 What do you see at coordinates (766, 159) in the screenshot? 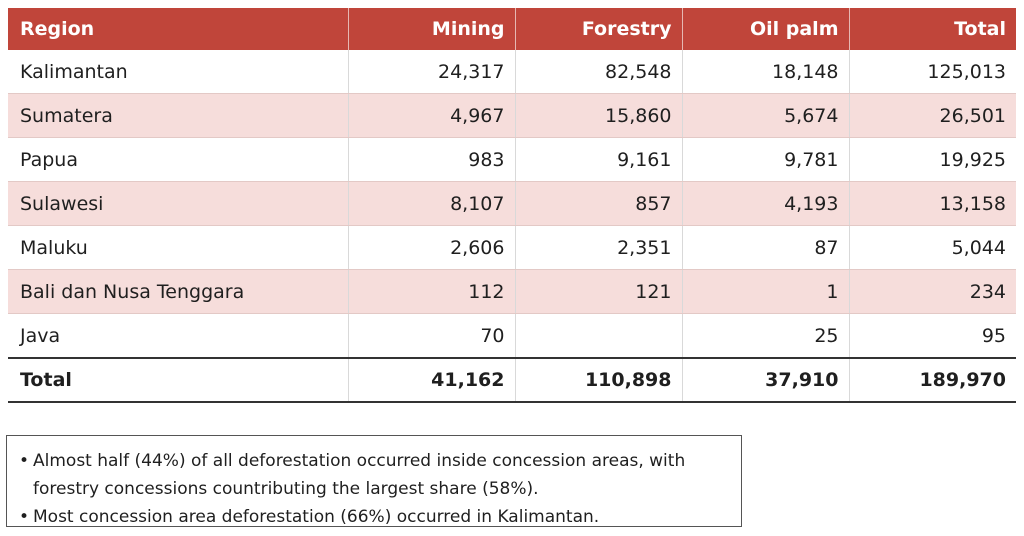
I see `cell-oil-palm: 9,781` at bounding box center [766, 159].